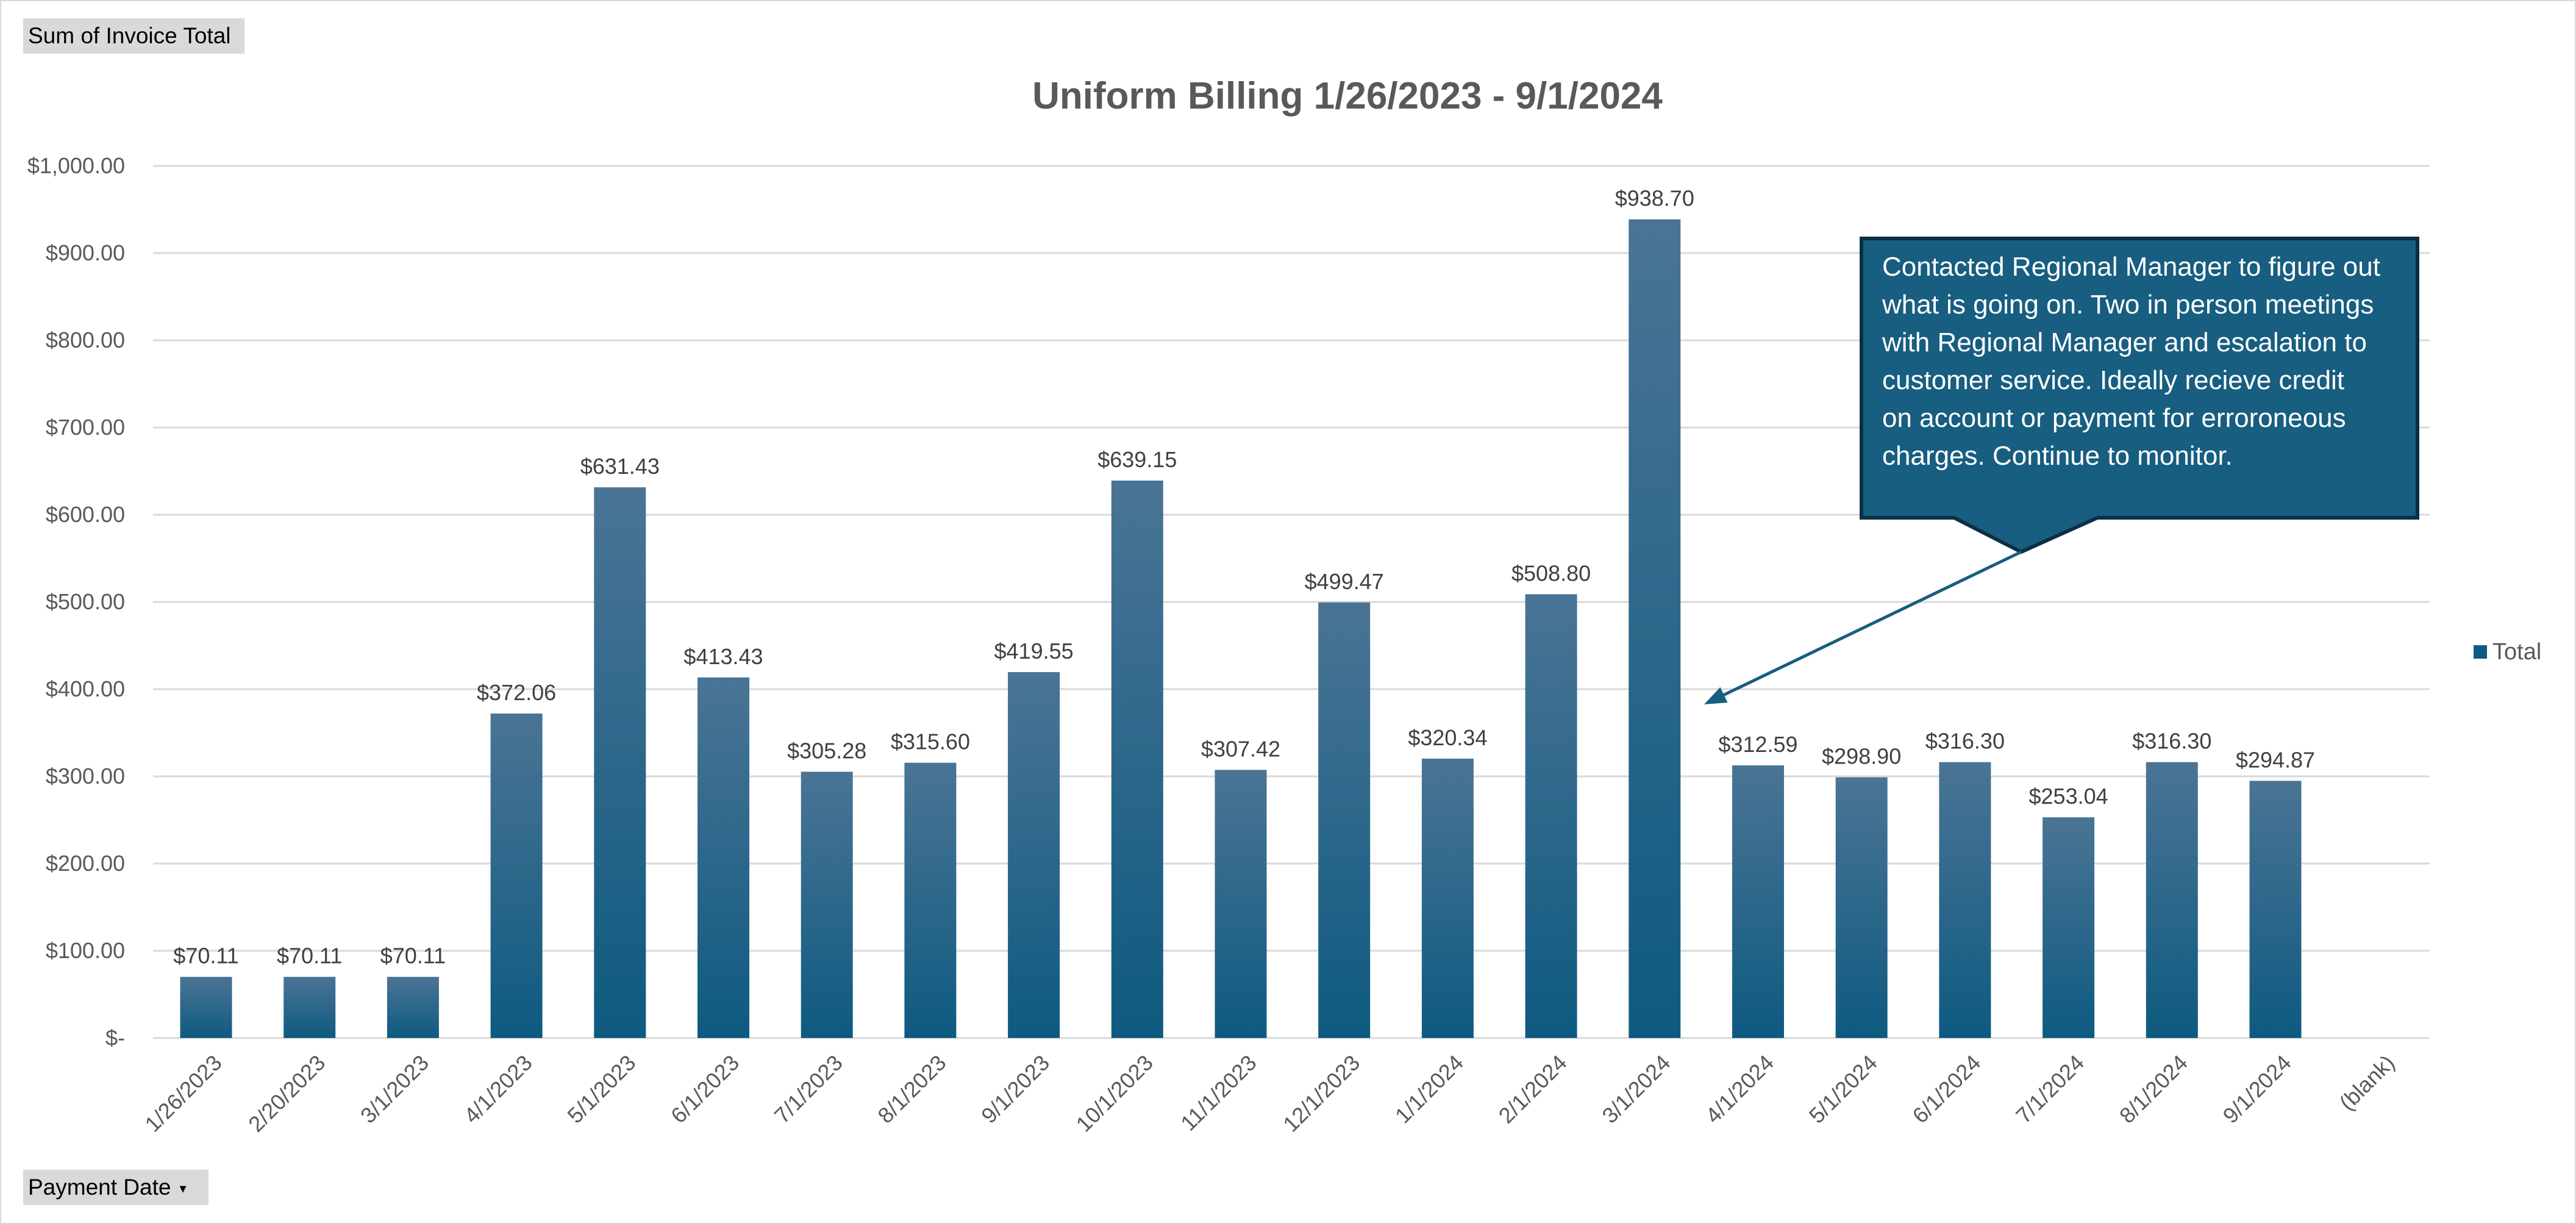 The image size is (2576, 1224). What do you see at coordinates (1716, 695) in the screenshot?
I see `arrowhead-icon` at bounding box center [1716, 695].